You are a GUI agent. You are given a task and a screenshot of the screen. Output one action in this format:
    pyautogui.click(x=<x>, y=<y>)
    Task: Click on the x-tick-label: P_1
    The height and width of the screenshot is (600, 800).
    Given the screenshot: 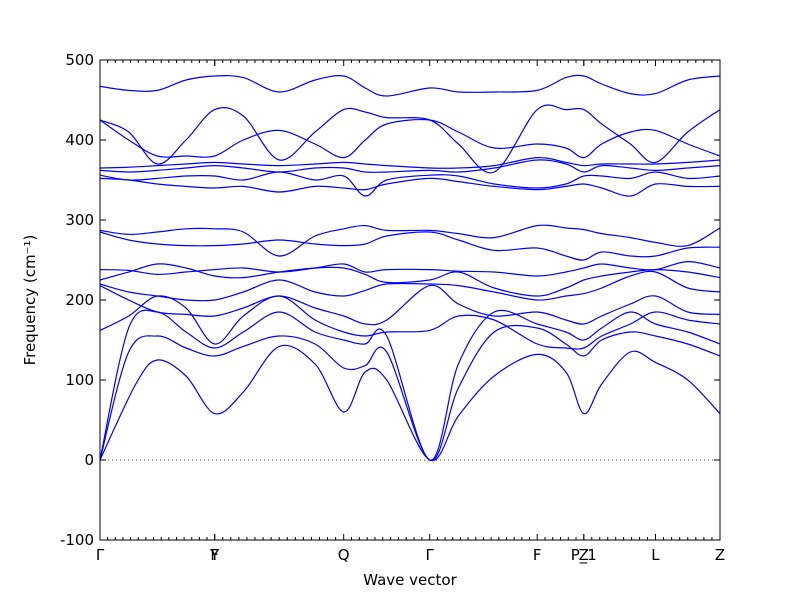 What is the action you would take?
    pyautogui.click(x=584, y=555)
    